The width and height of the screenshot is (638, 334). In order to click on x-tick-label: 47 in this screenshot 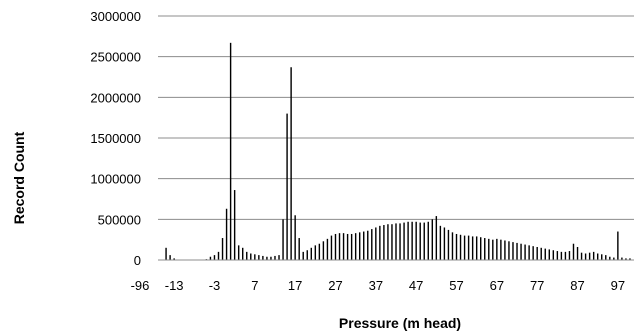, I will do `click(416, 285)`.